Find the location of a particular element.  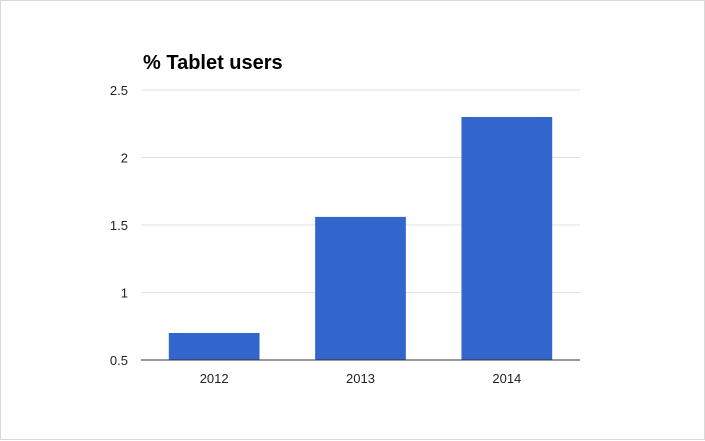

y-tick-label: 2 is located at coordinates (124, 158).